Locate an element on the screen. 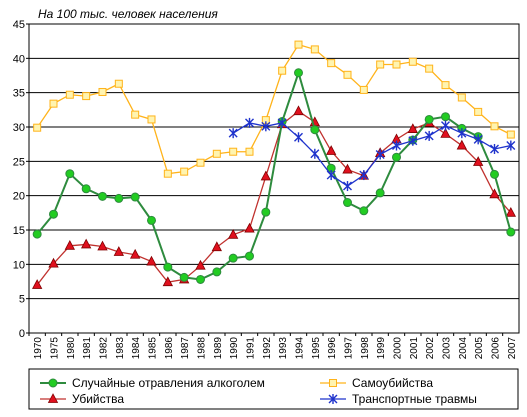  x-tick-label: 1975 is located at coordinates (55, 348).